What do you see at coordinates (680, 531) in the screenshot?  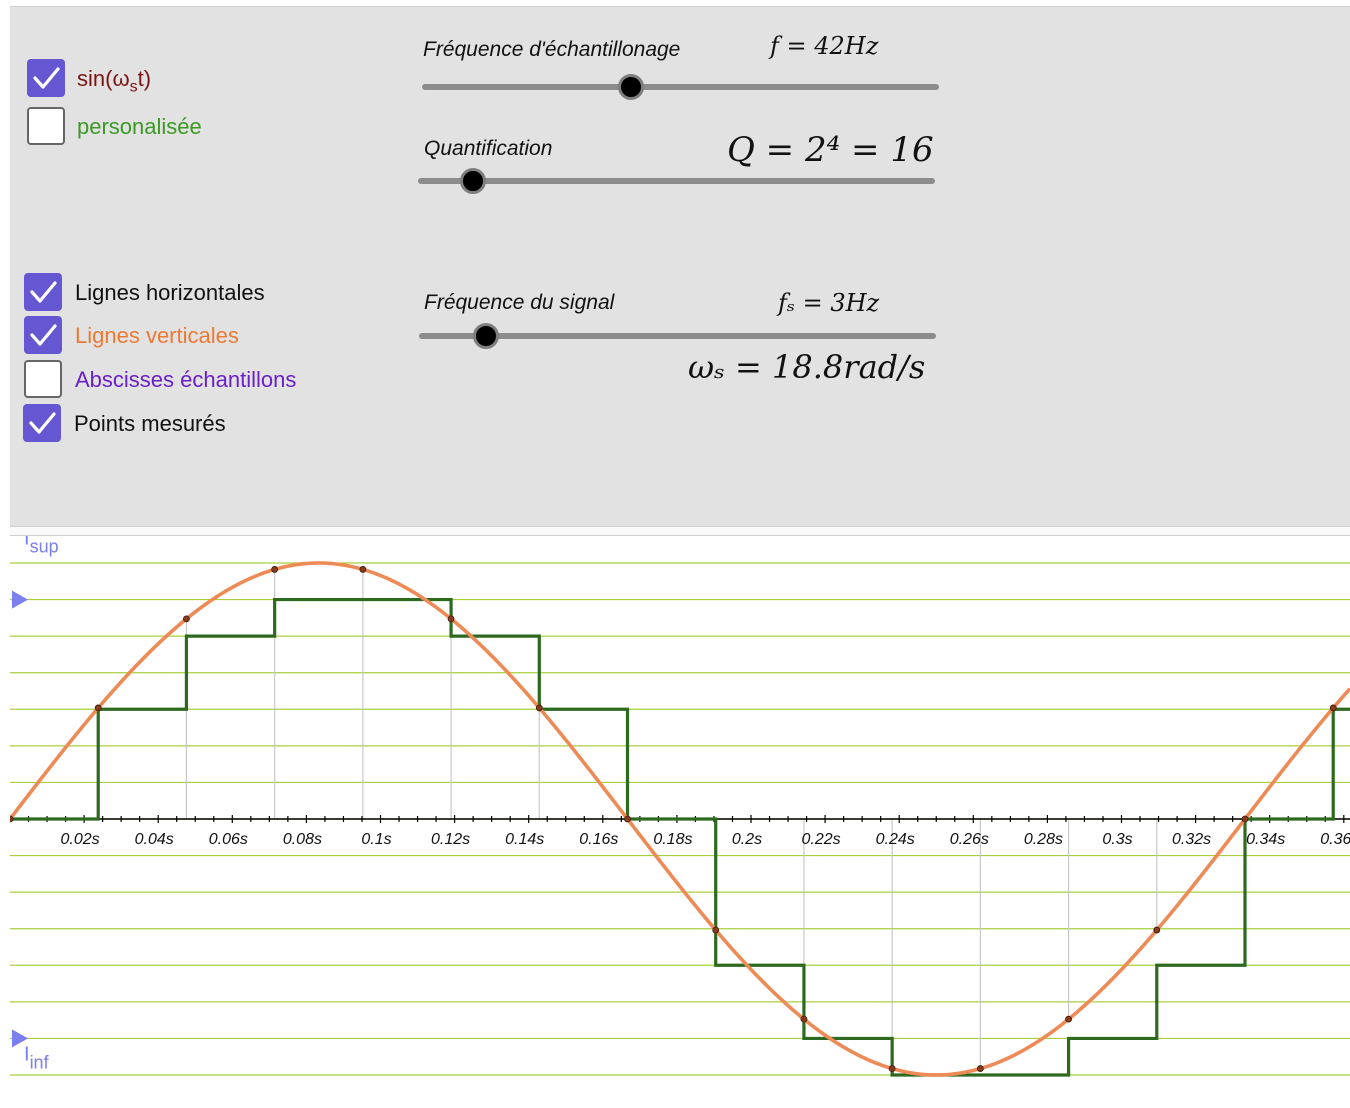 I see `panel-divider` at bounding box center [680, 531].